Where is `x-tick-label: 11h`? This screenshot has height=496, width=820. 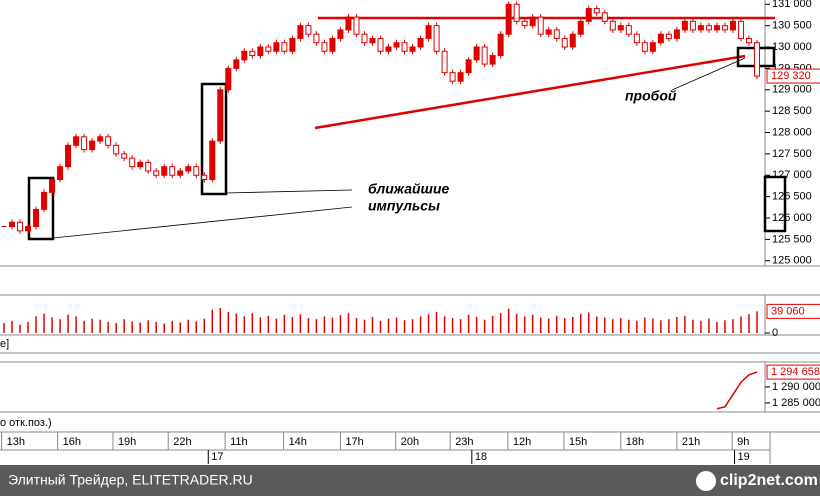
x-tick-label: 11h is located at coordinates (239, 442).